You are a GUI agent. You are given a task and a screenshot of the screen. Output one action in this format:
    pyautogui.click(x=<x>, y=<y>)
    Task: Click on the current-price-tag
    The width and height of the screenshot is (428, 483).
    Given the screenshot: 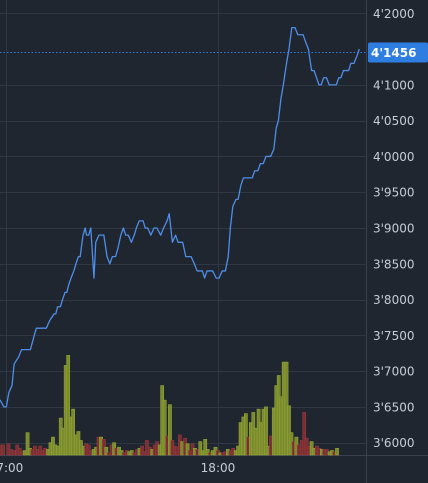 What is the action you would take?
    pyautogui.click(x=398, y=52)
    